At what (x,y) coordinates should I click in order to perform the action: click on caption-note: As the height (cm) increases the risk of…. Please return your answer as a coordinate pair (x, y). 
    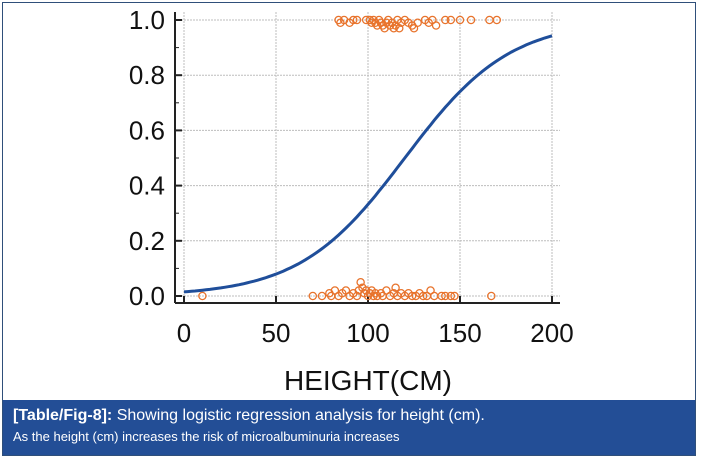
    Looking at the image, I should click on (206, 436).